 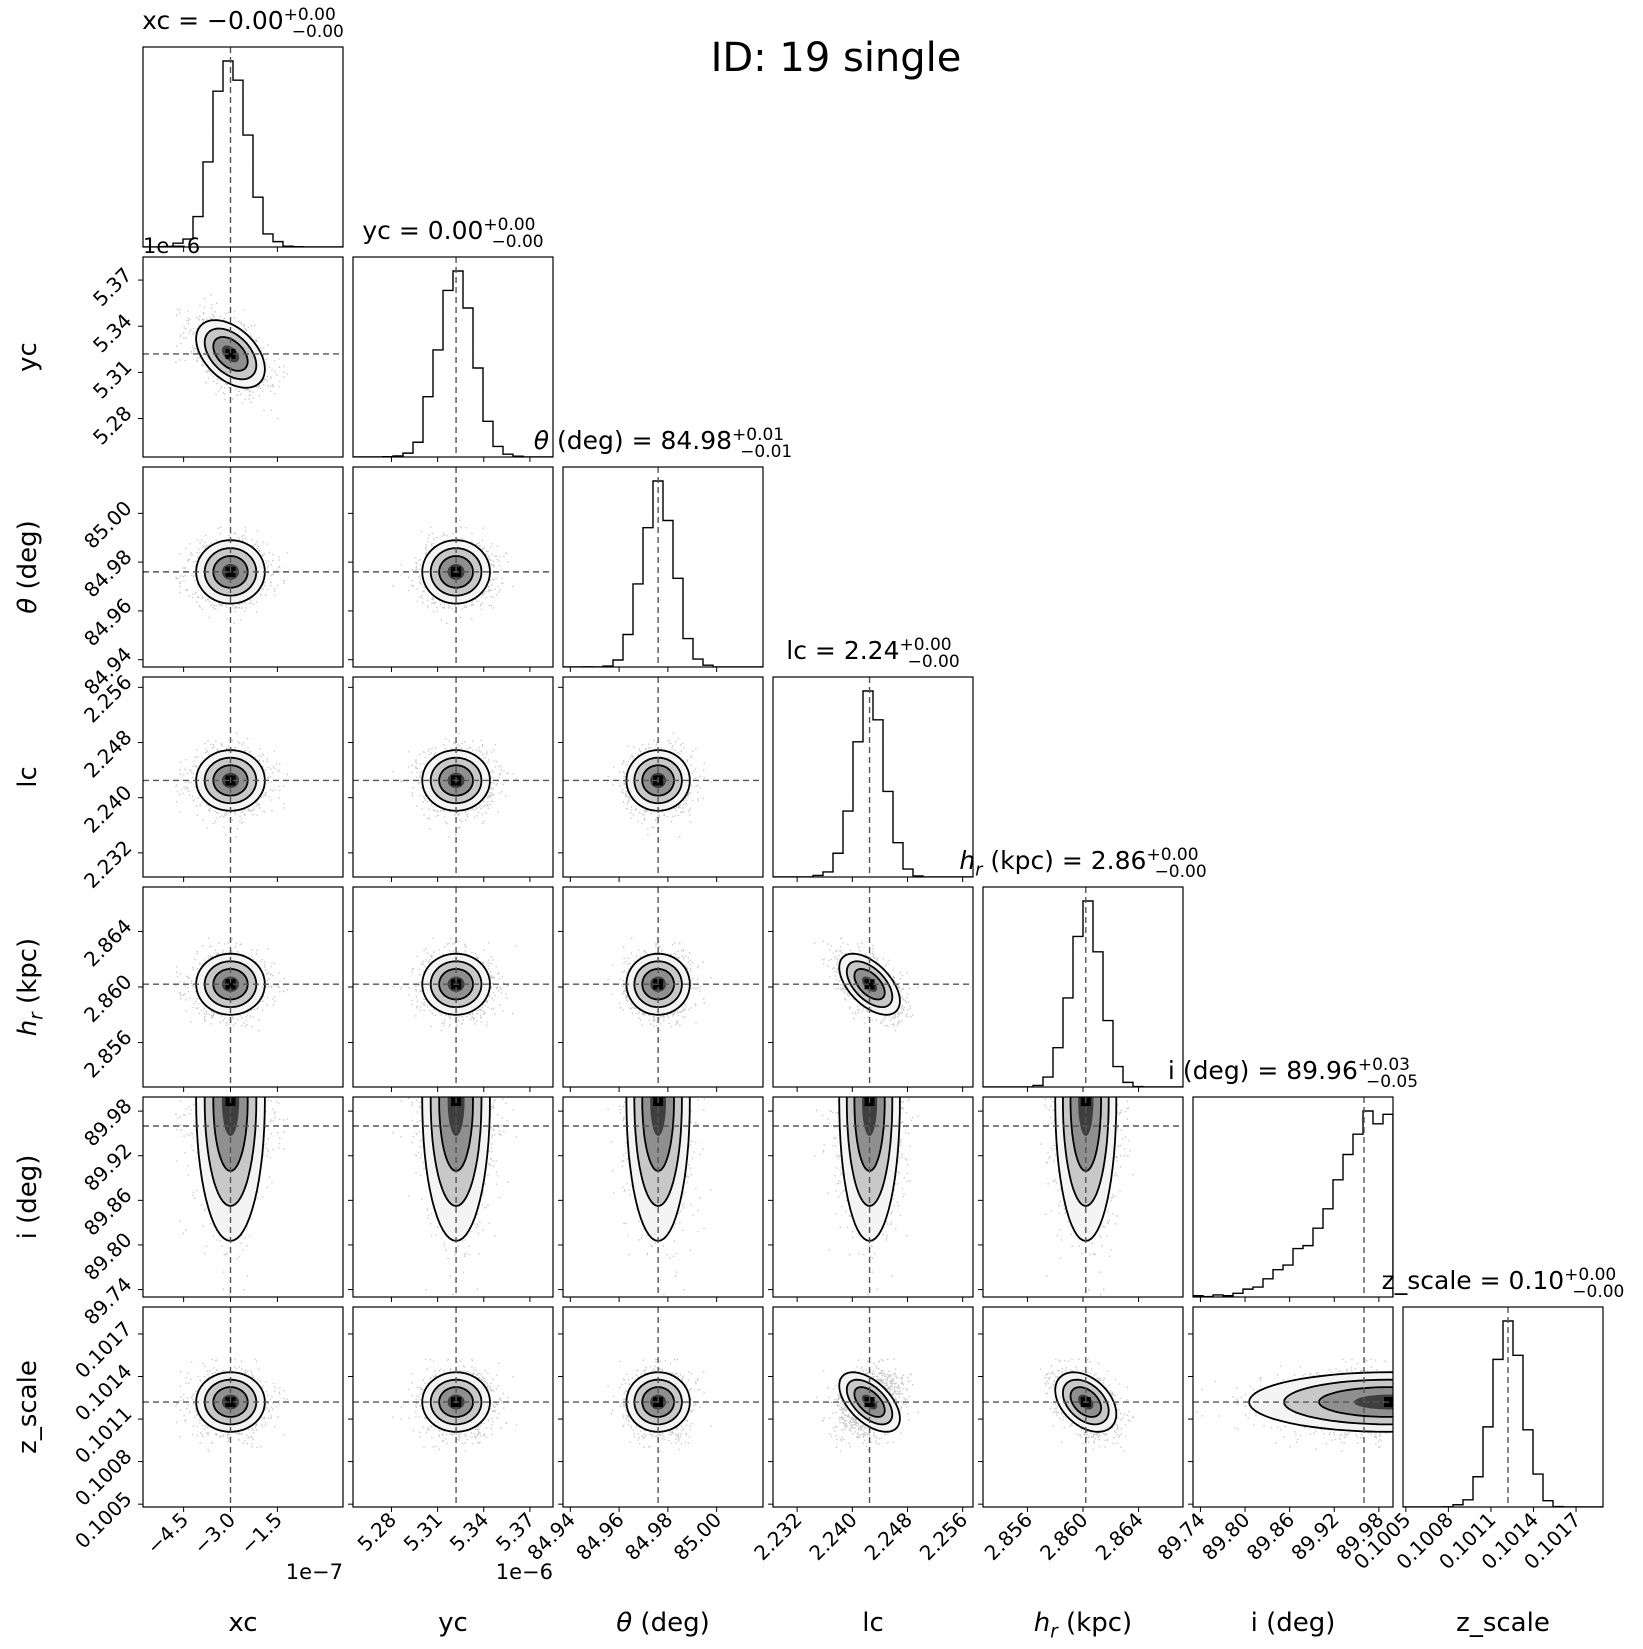 I want to click on x-tick-label: 84.98, so click(x=648, y=1536).